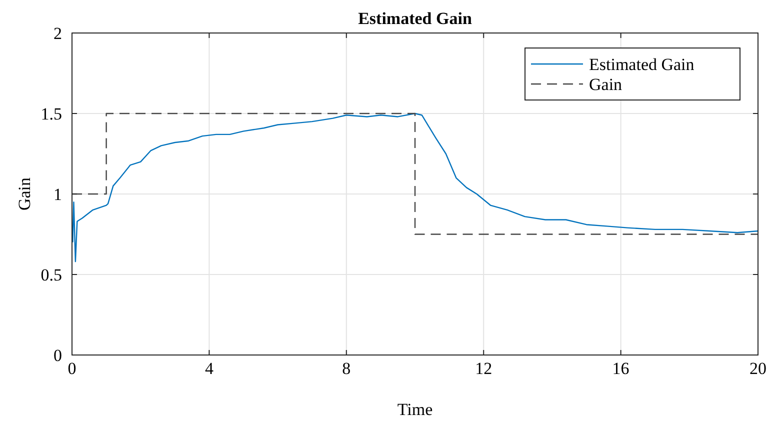  What do you see at coordinates (51, 274) in the screenshot?
I see `y-tick-label: 0.5` at bounding box center [51, 274].